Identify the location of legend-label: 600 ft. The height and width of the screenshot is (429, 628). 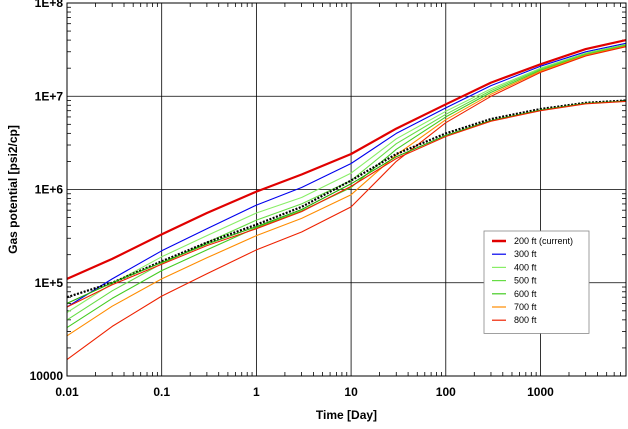
(525, 294).